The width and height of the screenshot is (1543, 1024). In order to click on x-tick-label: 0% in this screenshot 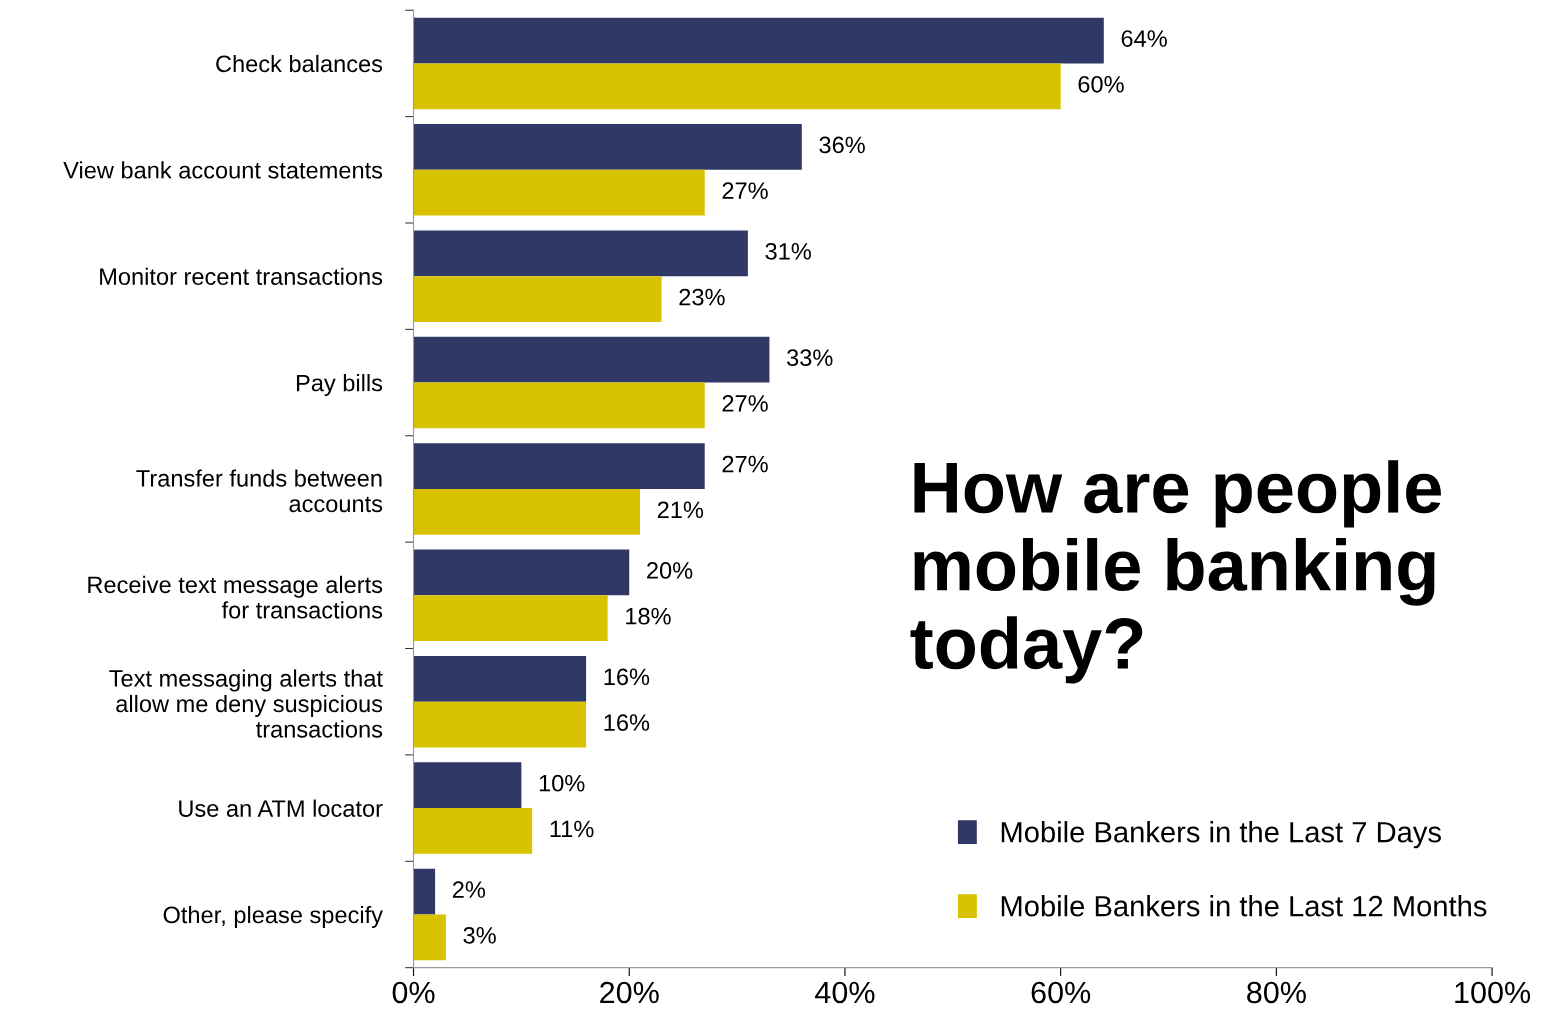, I will do `click(413, 992)`.